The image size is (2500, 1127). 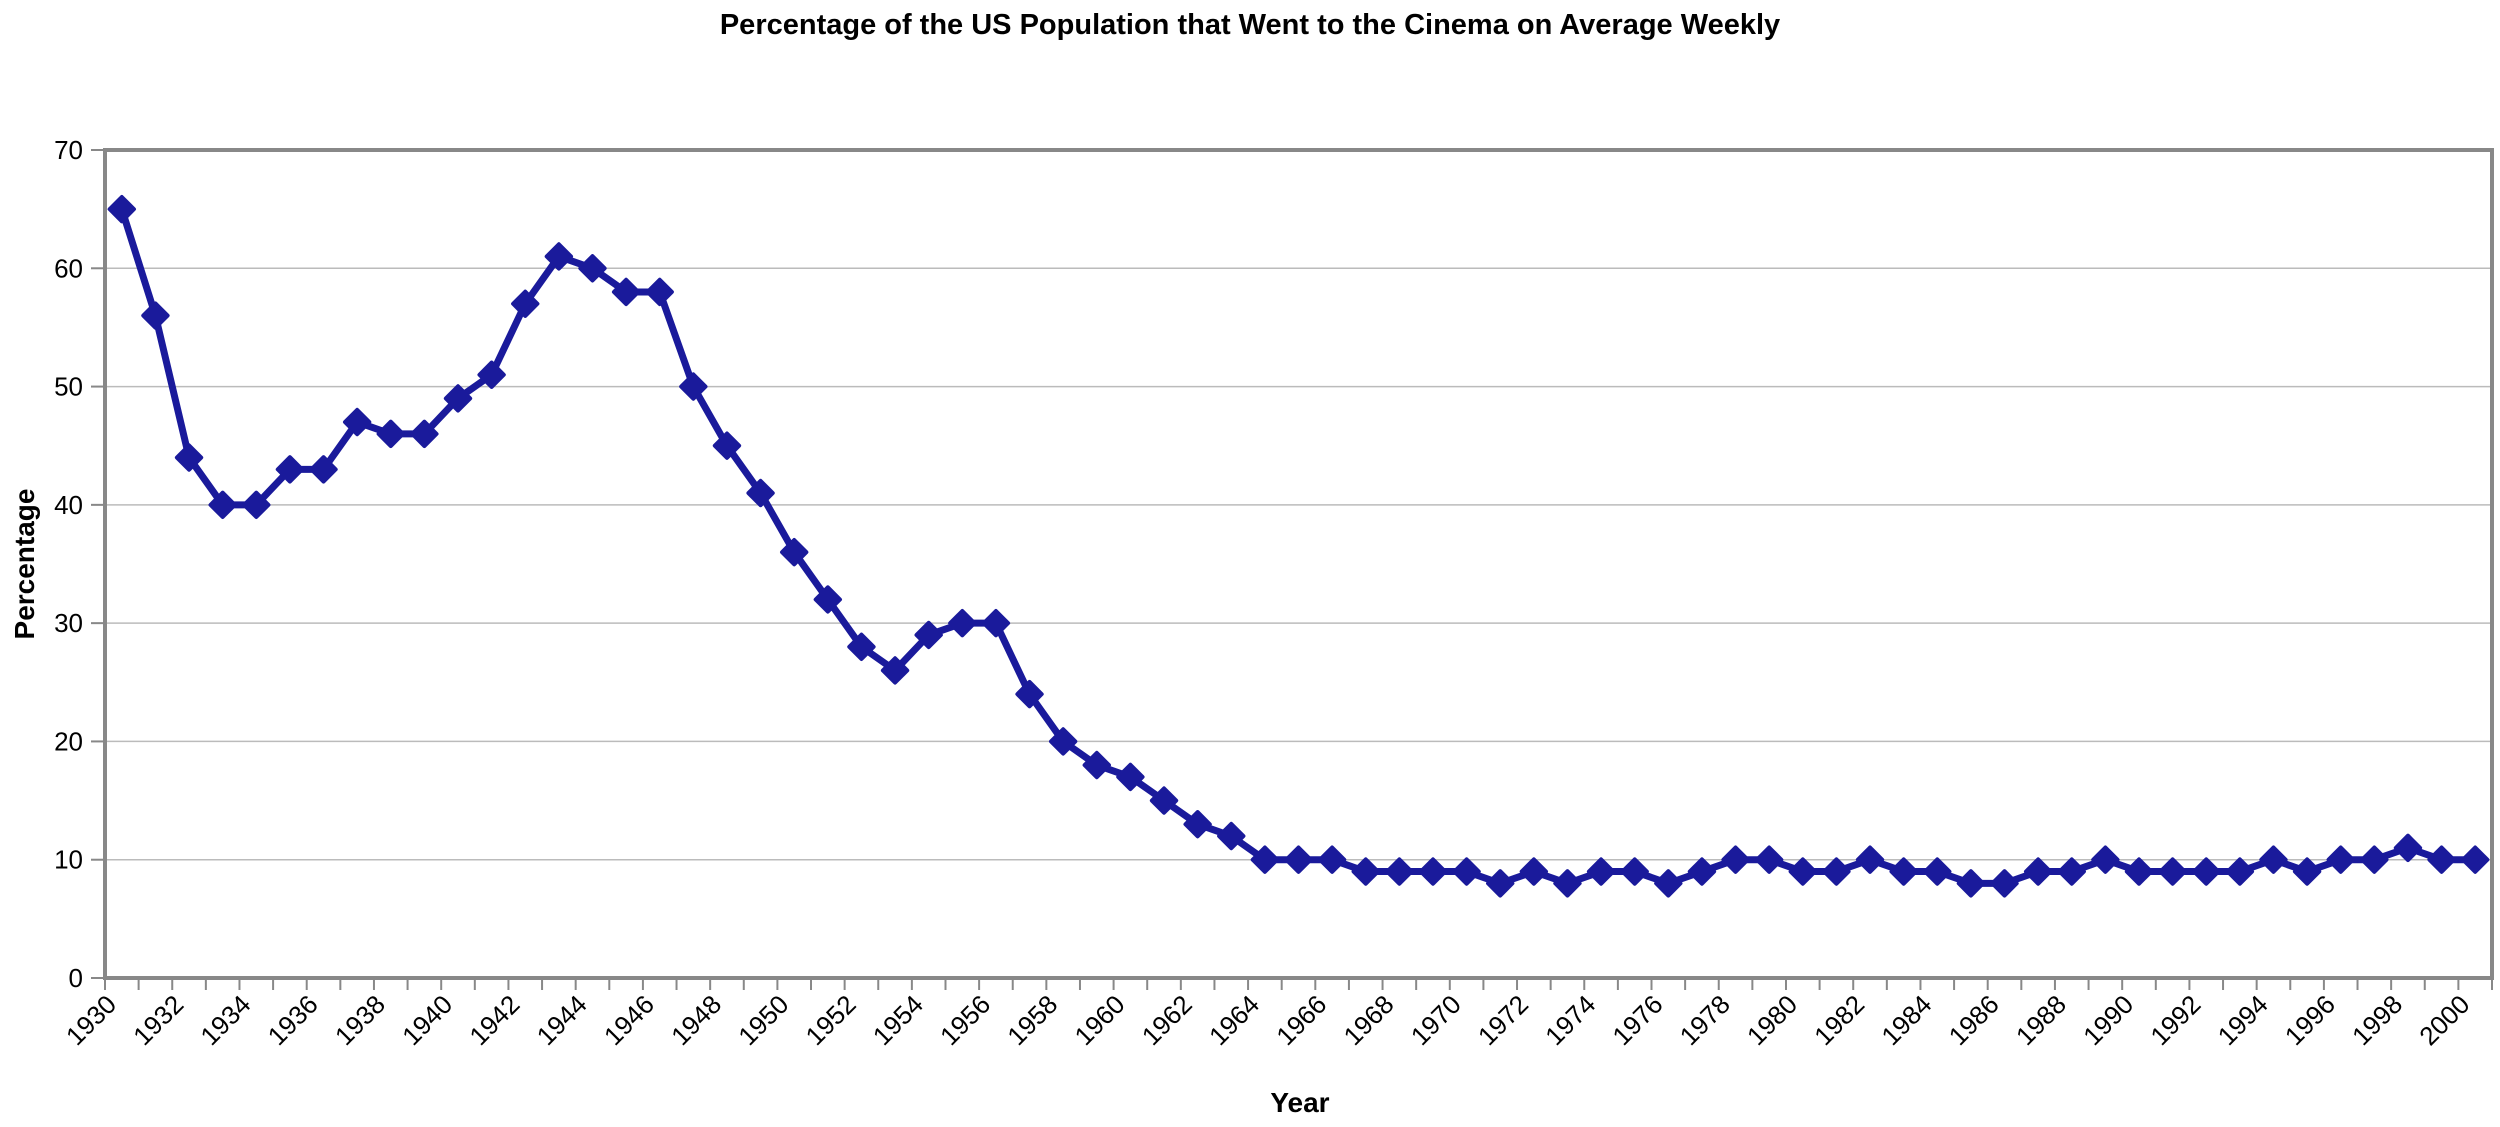 What do you see at coordinates (1436, 1020) in the screenshot?
I see `x-tick-label: 1970` at bounding box center [1436, 1020].